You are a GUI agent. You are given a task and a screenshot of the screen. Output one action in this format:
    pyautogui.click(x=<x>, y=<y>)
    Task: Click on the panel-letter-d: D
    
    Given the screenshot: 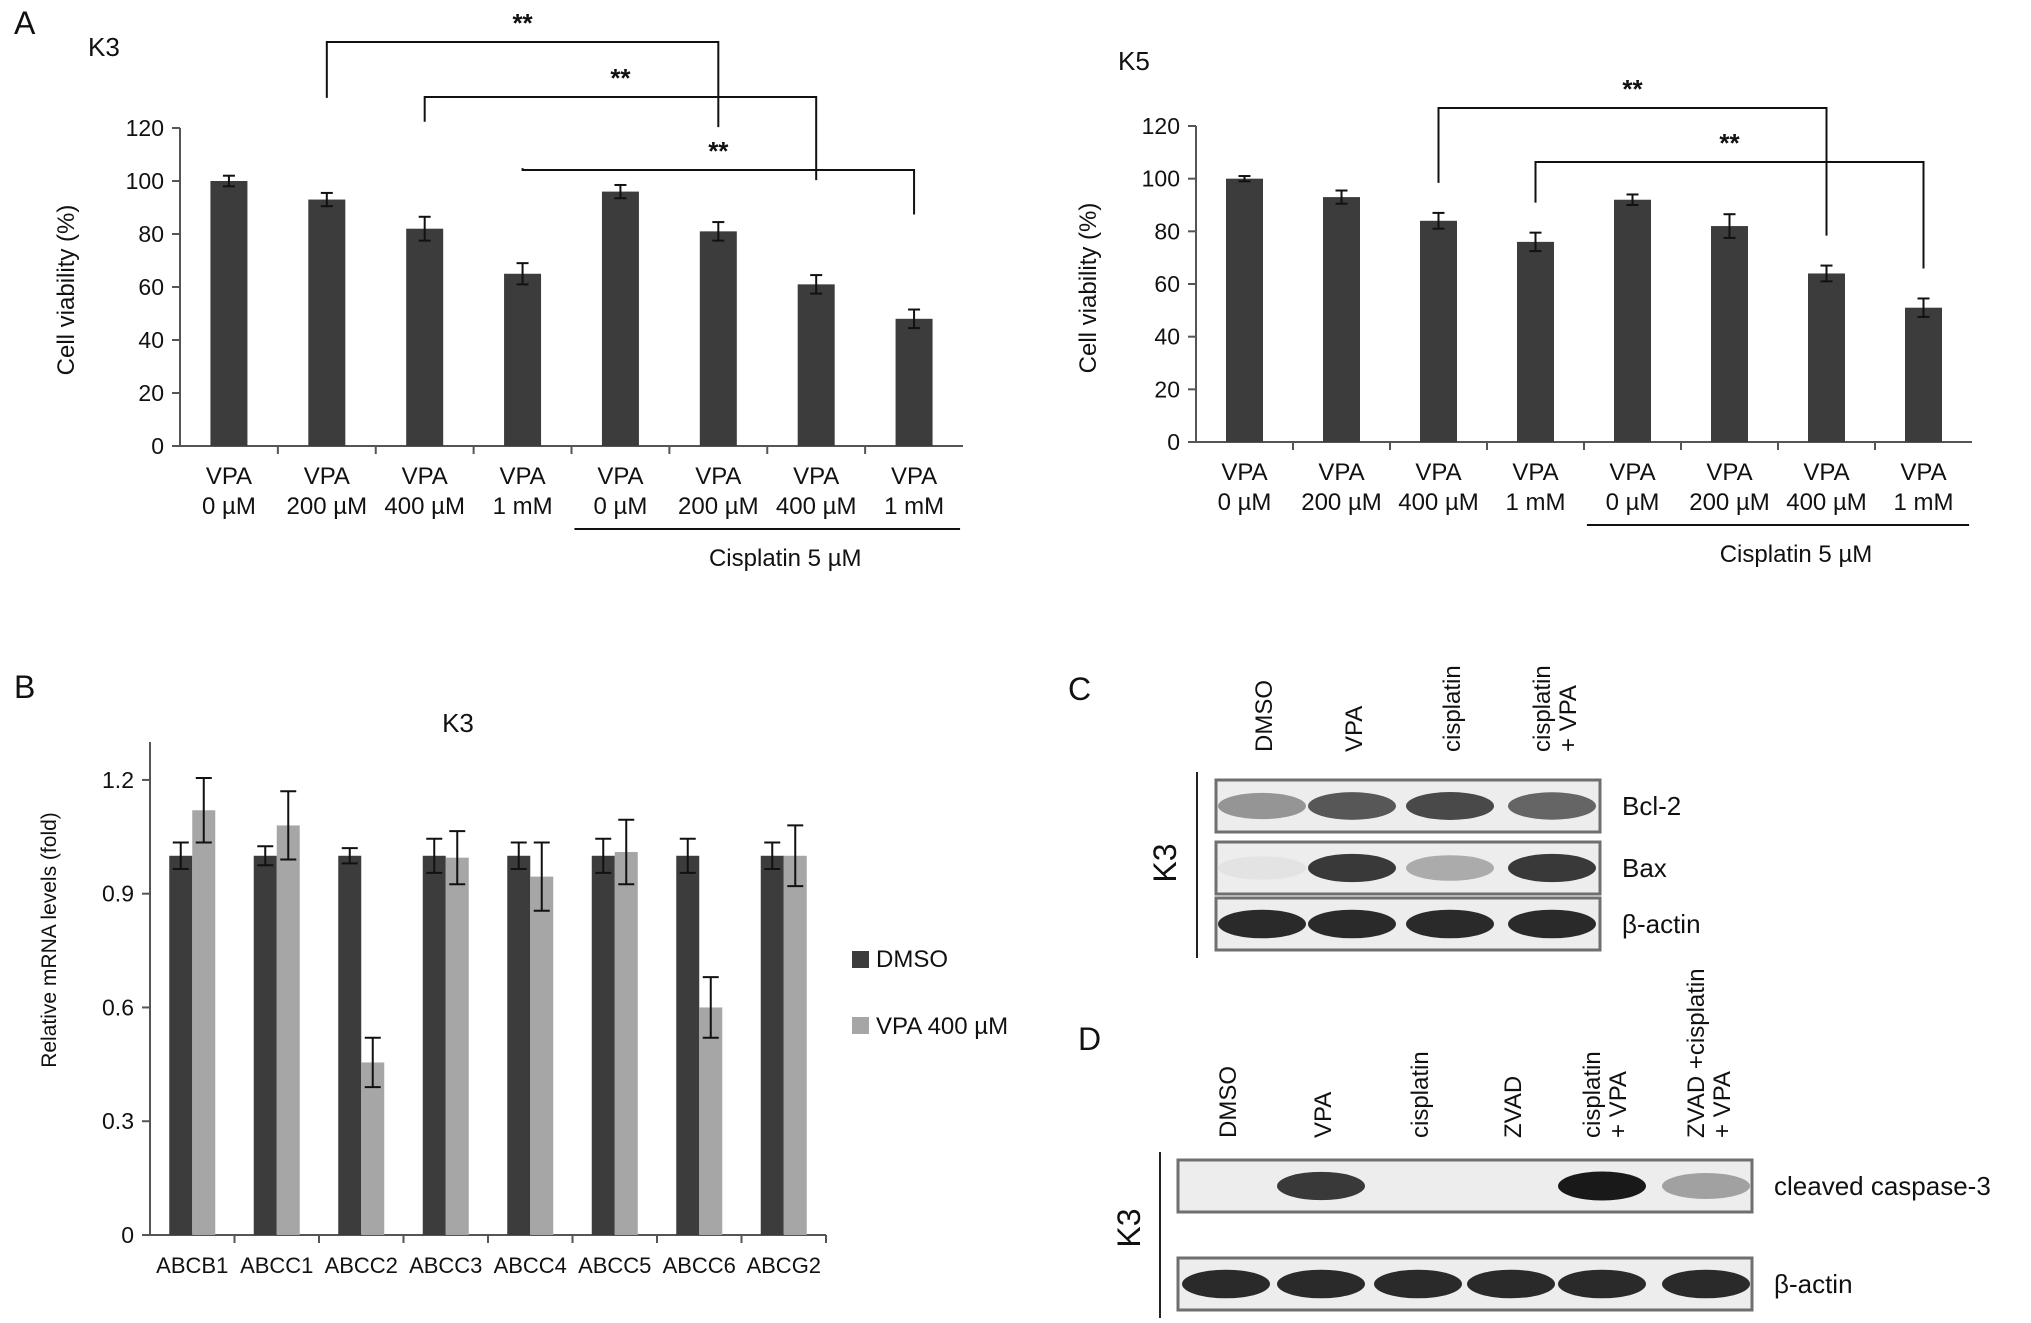 What is the action you would take?
    pyautogui.click(x=1089, y=1039)
    